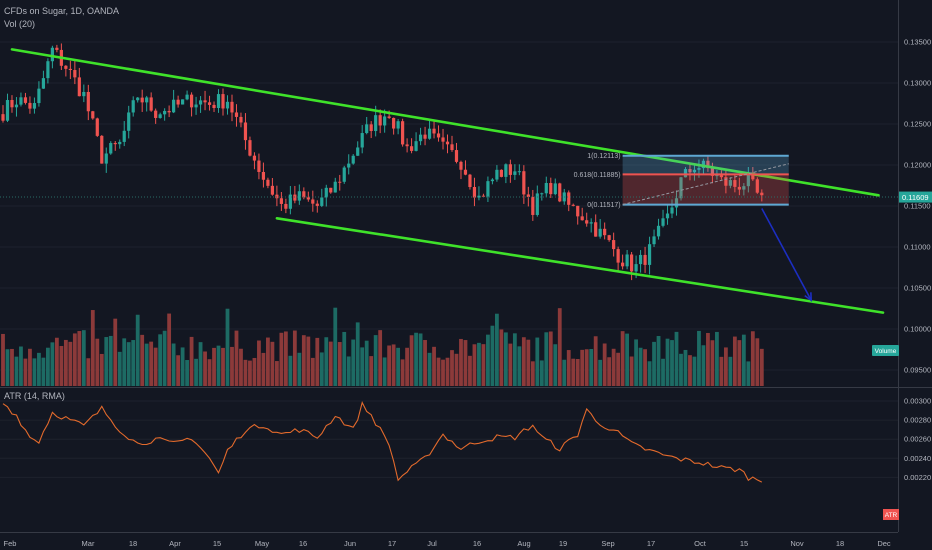 This screenshot has height=550, width=932. Describe the element at coordinates (34, 396) in the screenshot. I see `atr-legend: ATR (14, RMA)` at that location.